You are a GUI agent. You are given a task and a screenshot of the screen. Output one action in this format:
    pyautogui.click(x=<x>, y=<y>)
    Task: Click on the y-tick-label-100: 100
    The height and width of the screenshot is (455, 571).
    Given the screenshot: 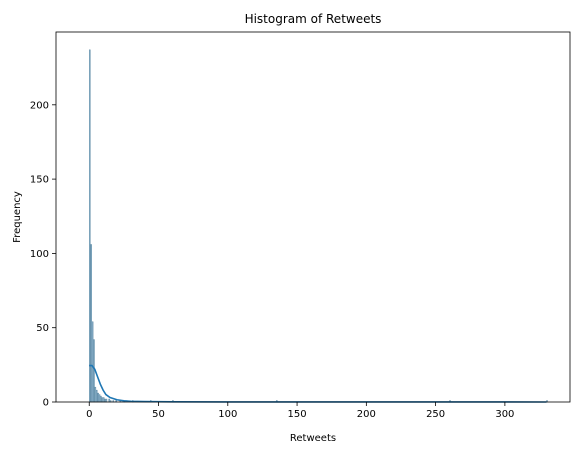 What is the action you would take?
    pyautogui.click(x=39, y=254)
    